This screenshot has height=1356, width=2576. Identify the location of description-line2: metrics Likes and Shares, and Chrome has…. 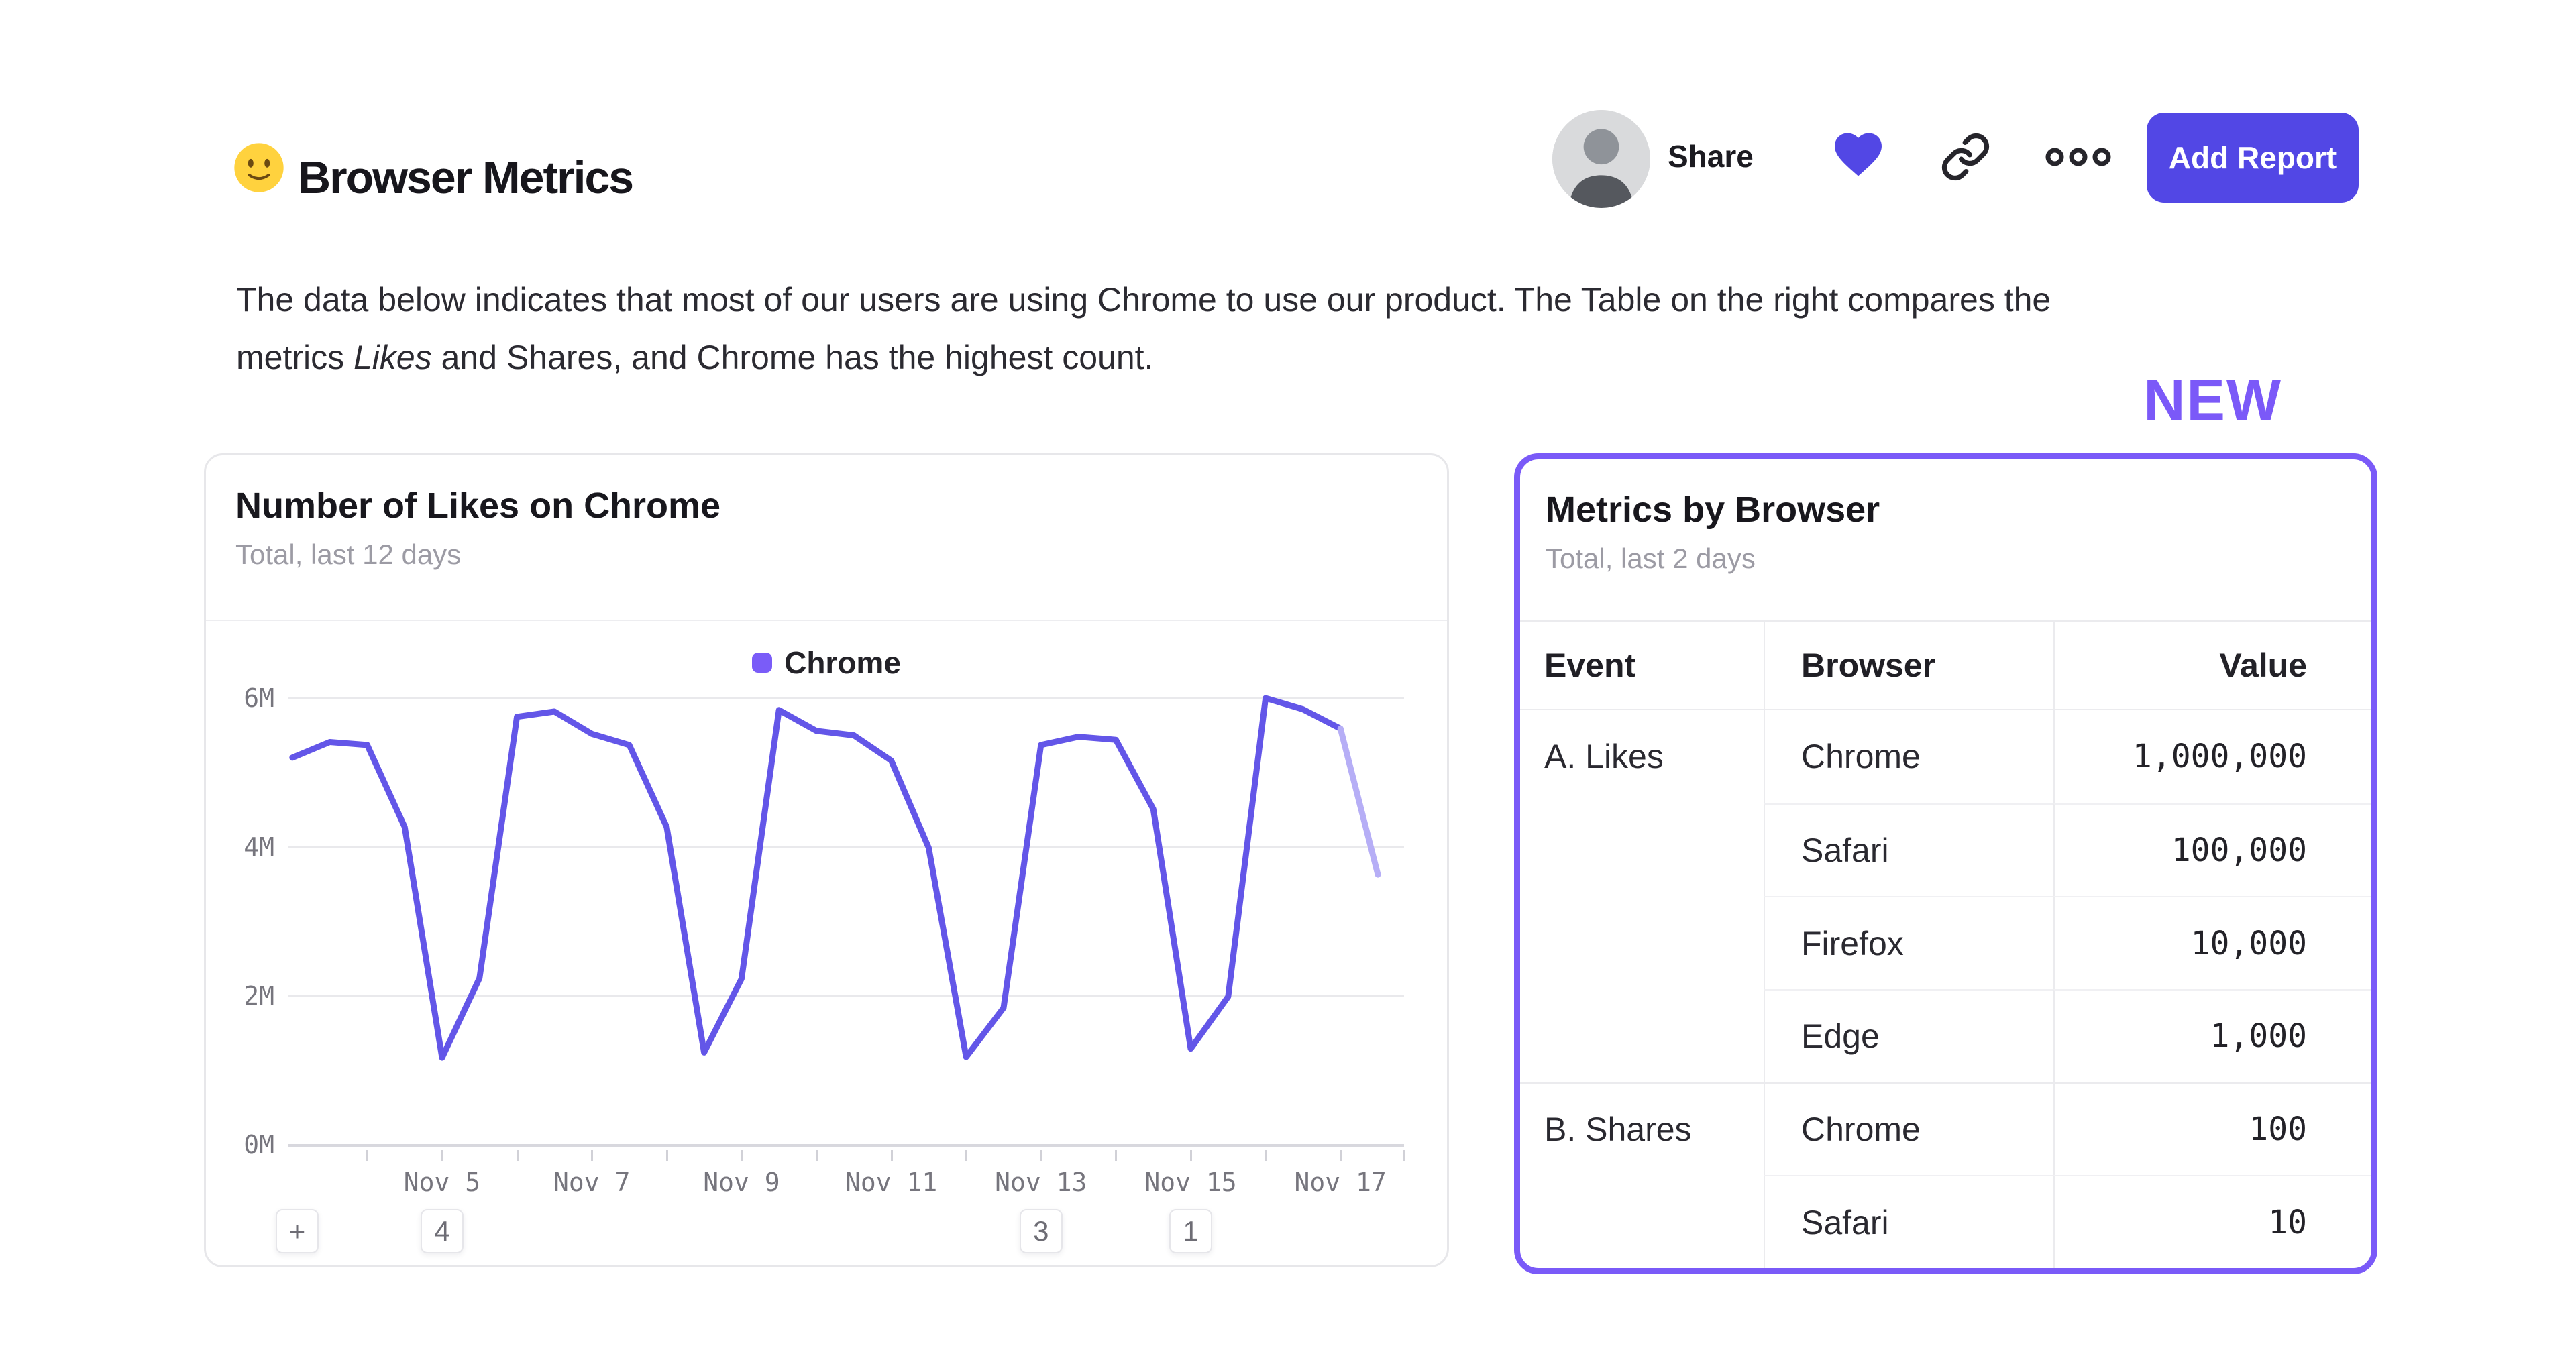
(695, 357).